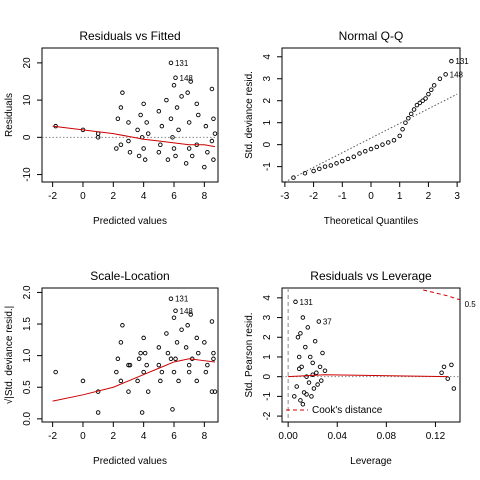 This screenshot has height=480, width=480. Describe the element at coordinates (129, 276) in the screenshot. I see `panel-title: Scale-Location` at that location.